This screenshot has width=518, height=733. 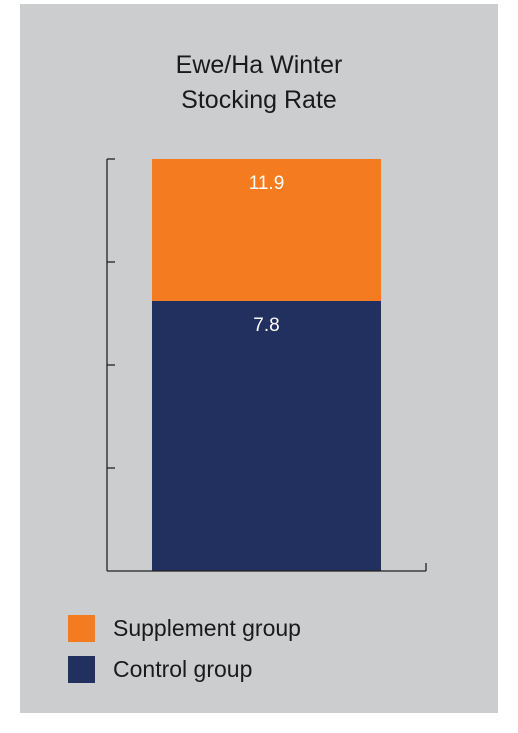 What do you see at coordinates (259, 100) in the screenshot?
I see `chart-title-line-2: Stocking Rate` at bounding box center [259, 100].